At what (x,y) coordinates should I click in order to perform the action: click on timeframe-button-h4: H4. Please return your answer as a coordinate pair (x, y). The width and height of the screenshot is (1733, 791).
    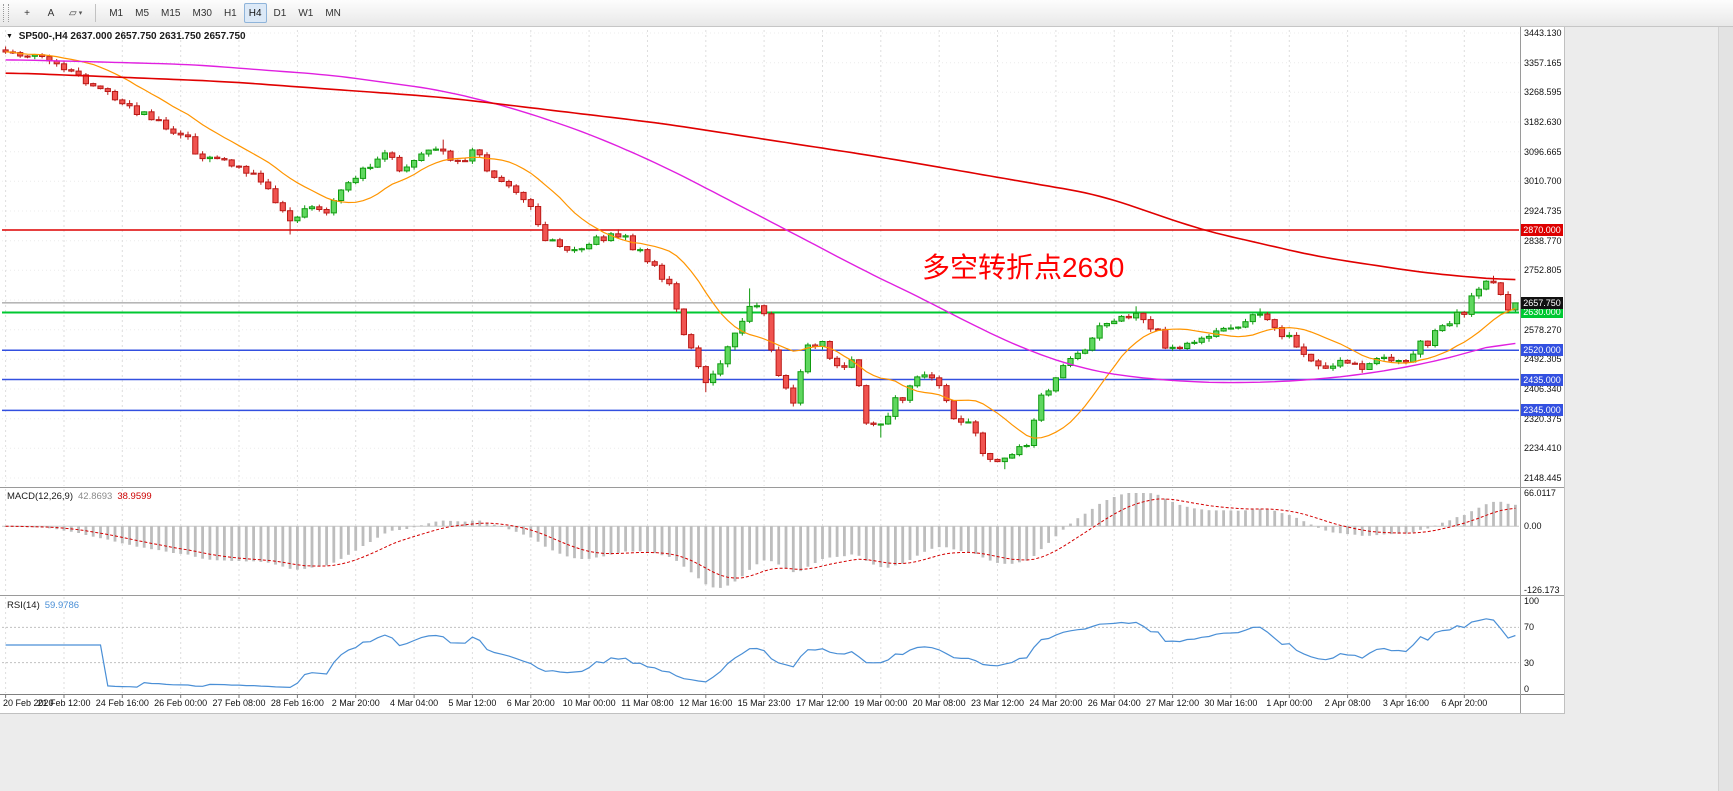
    Looking at the image, I should click on (255, 13).